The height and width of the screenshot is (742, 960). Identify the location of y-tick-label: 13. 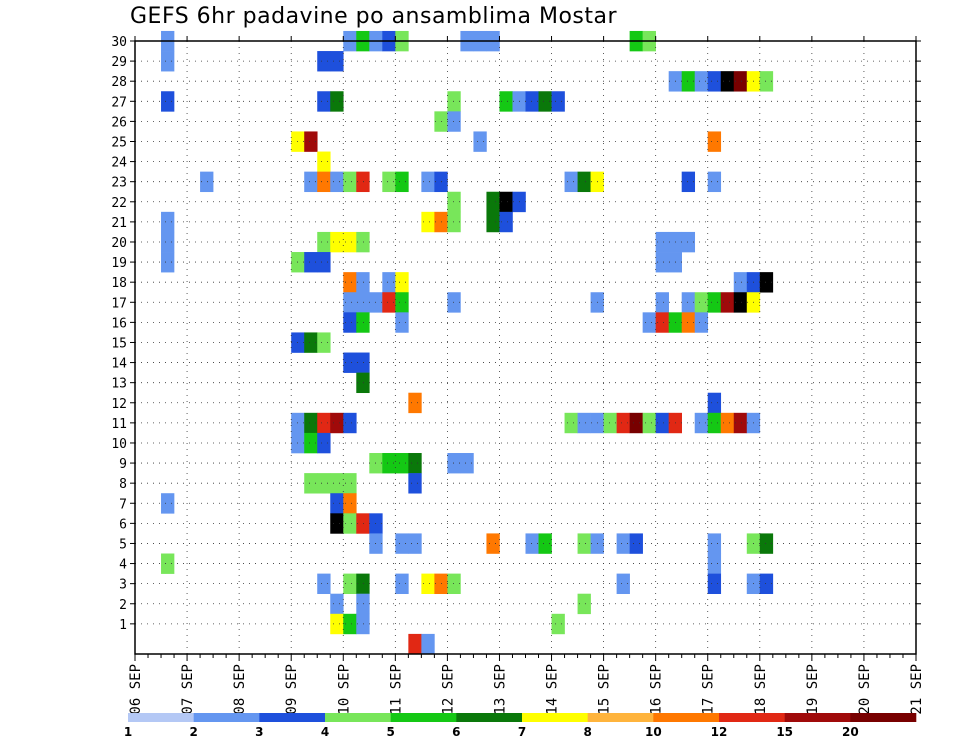
(119, 384).